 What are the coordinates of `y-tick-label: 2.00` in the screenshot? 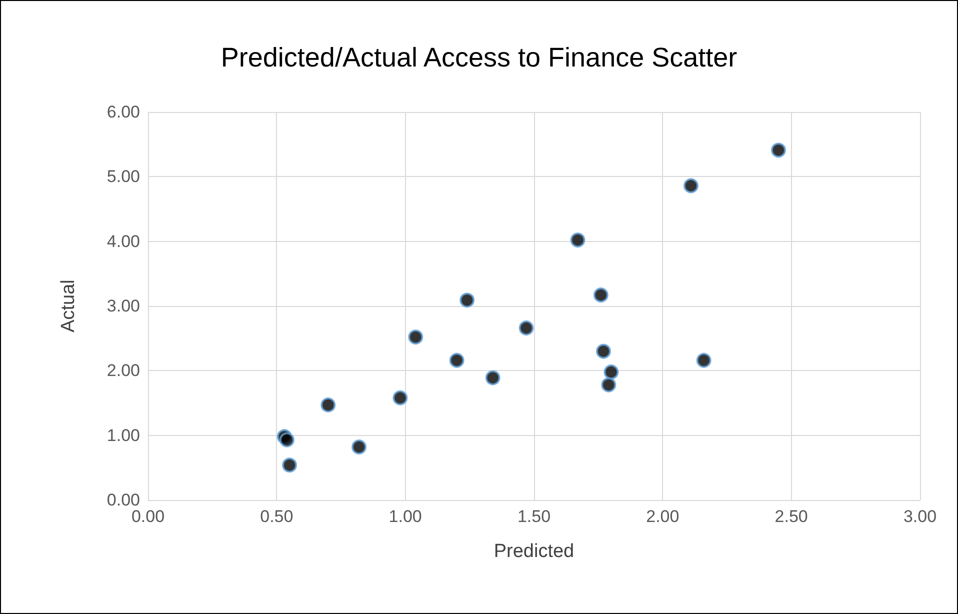 It's located at (123, 370).